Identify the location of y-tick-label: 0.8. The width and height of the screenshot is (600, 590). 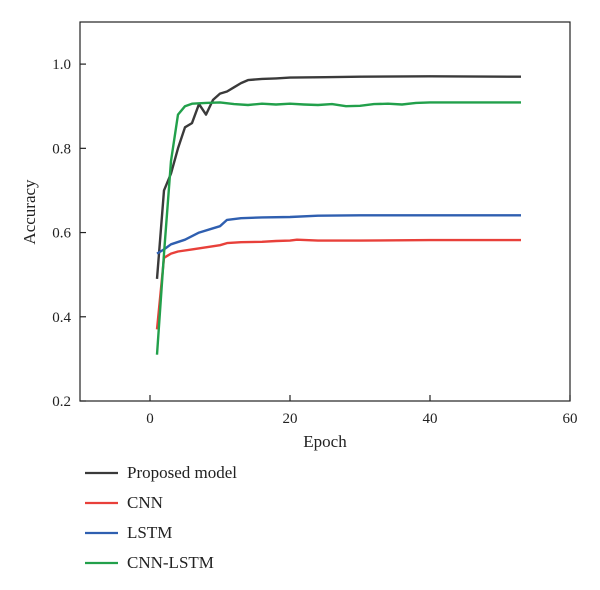
(61, 149).